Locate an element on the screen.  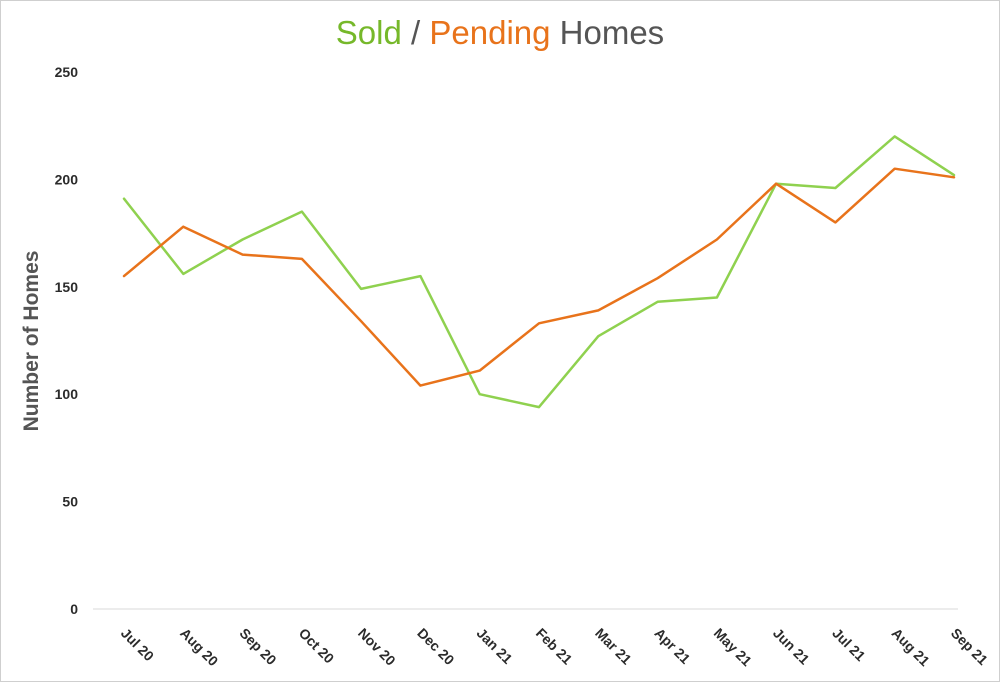
title-part-homes: Homes is located at coordinates (607, 32).